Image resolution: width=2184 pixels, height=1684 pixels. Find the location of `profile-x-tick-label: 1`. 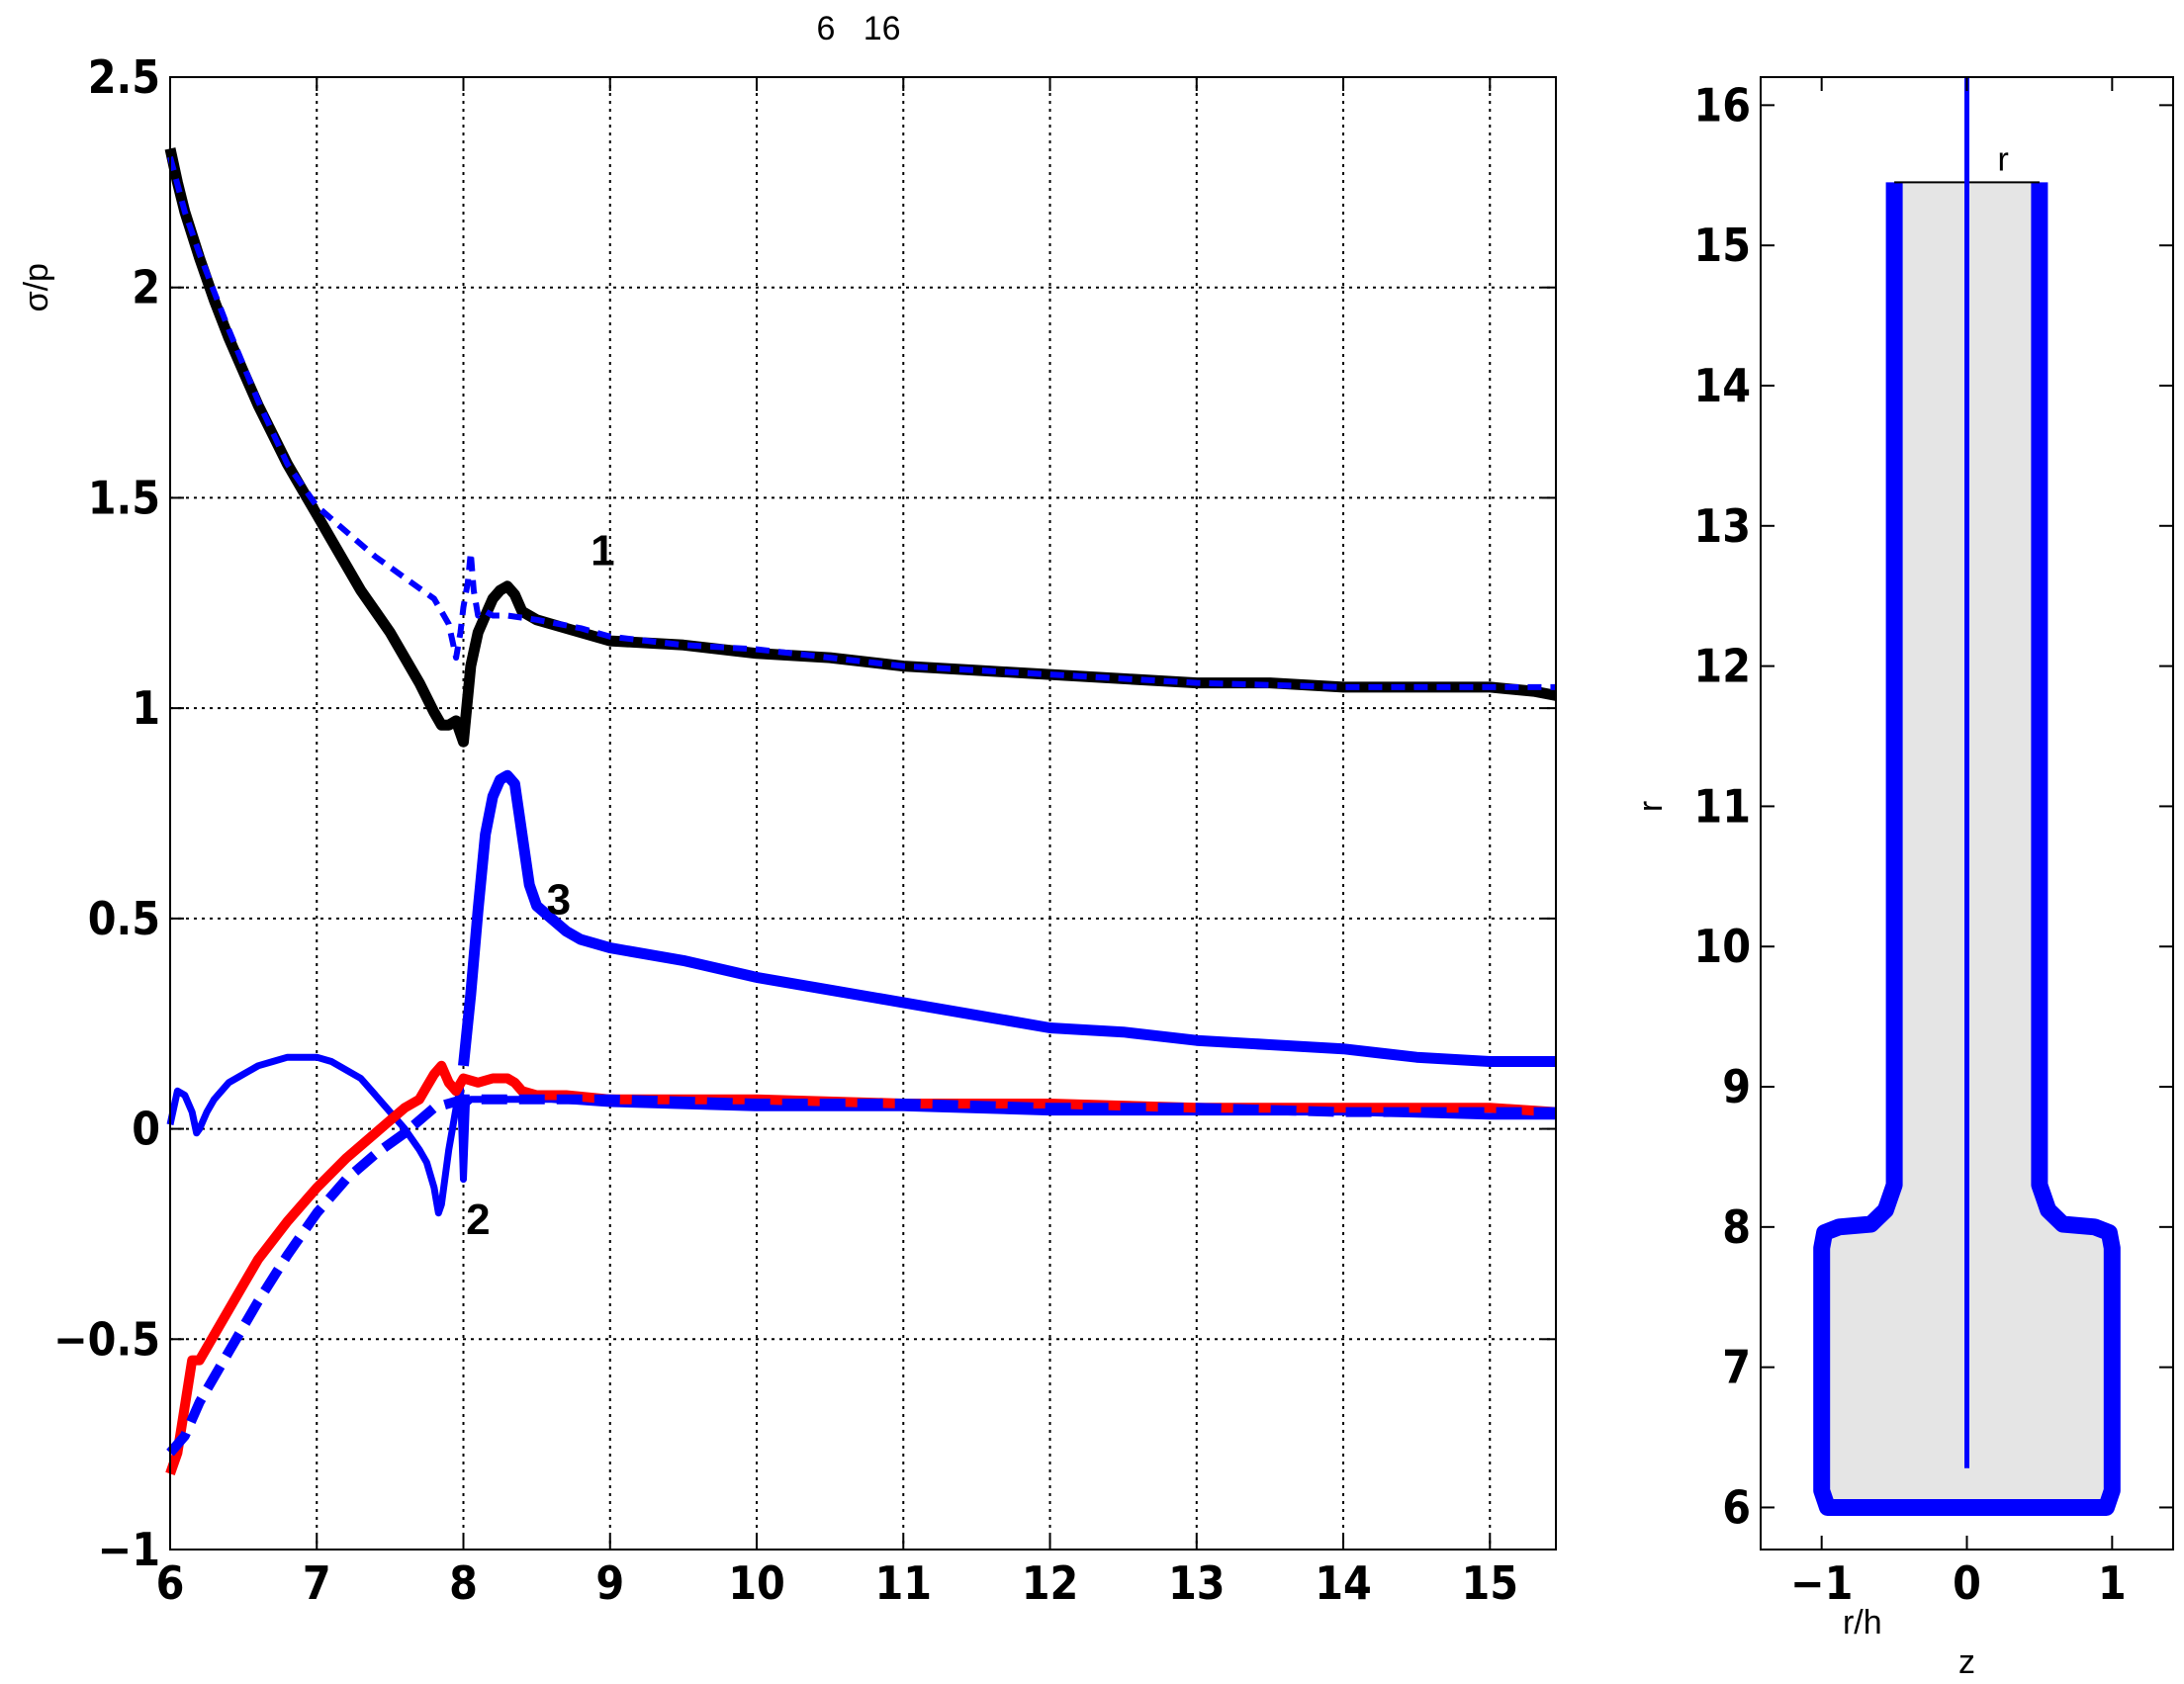

profile-x-tick-label: 1 is located at coordinates (2112, 1583).